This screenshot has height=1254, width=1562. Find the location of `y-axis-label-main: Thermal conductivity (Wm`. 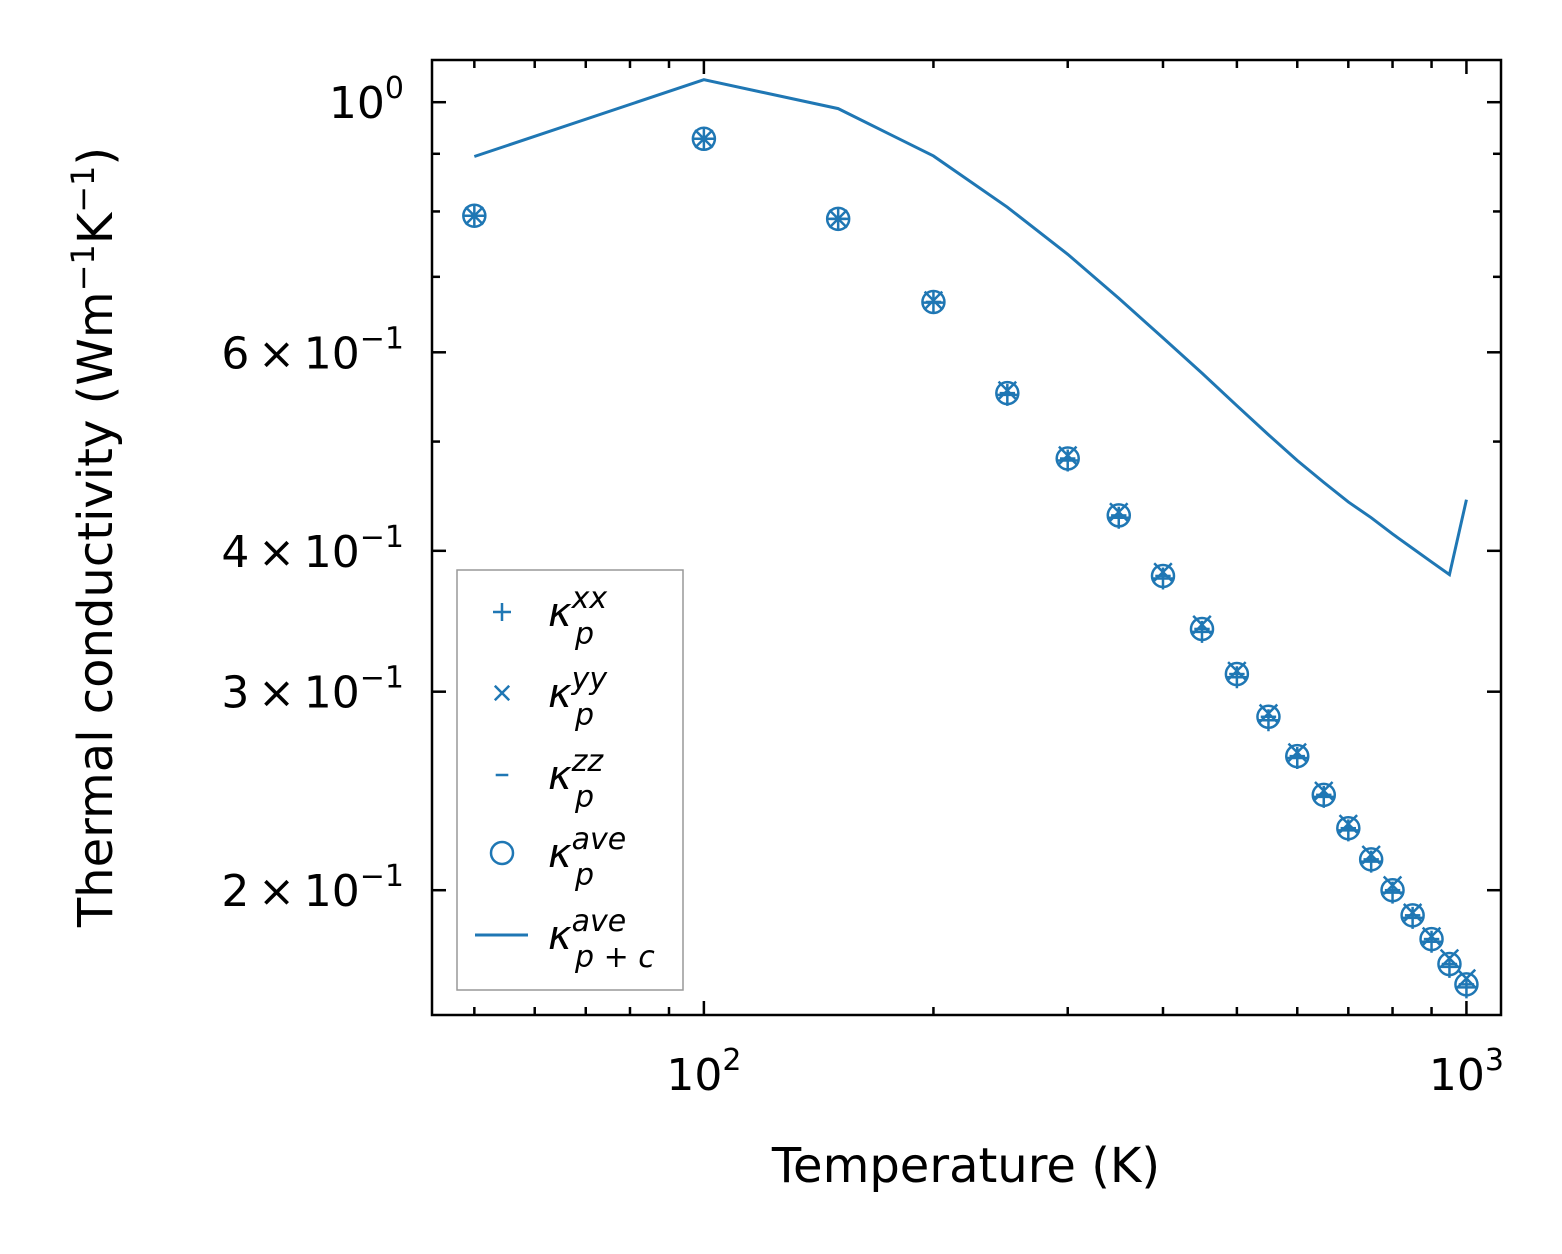

y-axis-label-main: Thermal conductivity (Wm is located at coordinates (96, 609).